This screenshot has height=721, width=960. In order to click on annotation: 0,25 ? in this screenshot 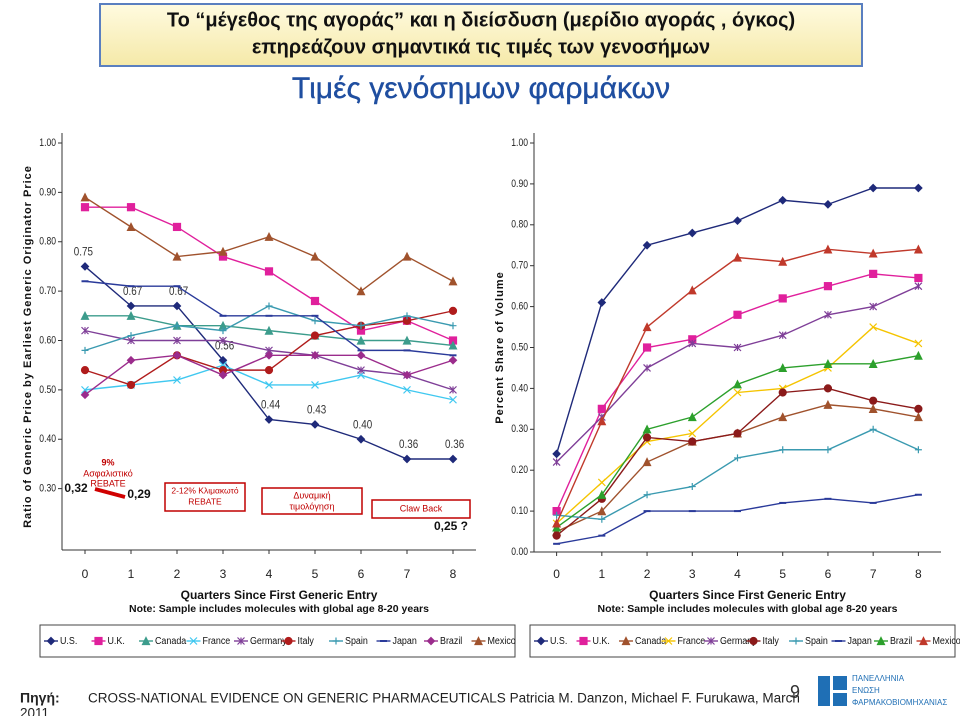, I will do `click(451, 526)`.